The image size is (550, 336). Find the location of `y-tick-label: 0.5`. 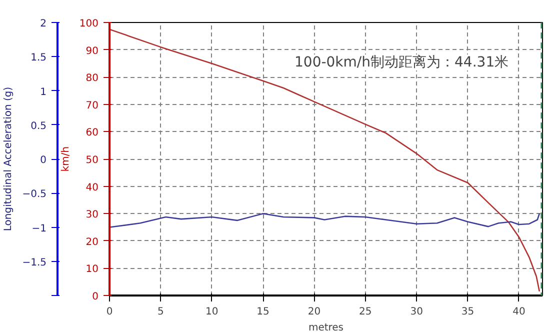

y-tick-label: 0.5 is located at coordinates (38, 126).